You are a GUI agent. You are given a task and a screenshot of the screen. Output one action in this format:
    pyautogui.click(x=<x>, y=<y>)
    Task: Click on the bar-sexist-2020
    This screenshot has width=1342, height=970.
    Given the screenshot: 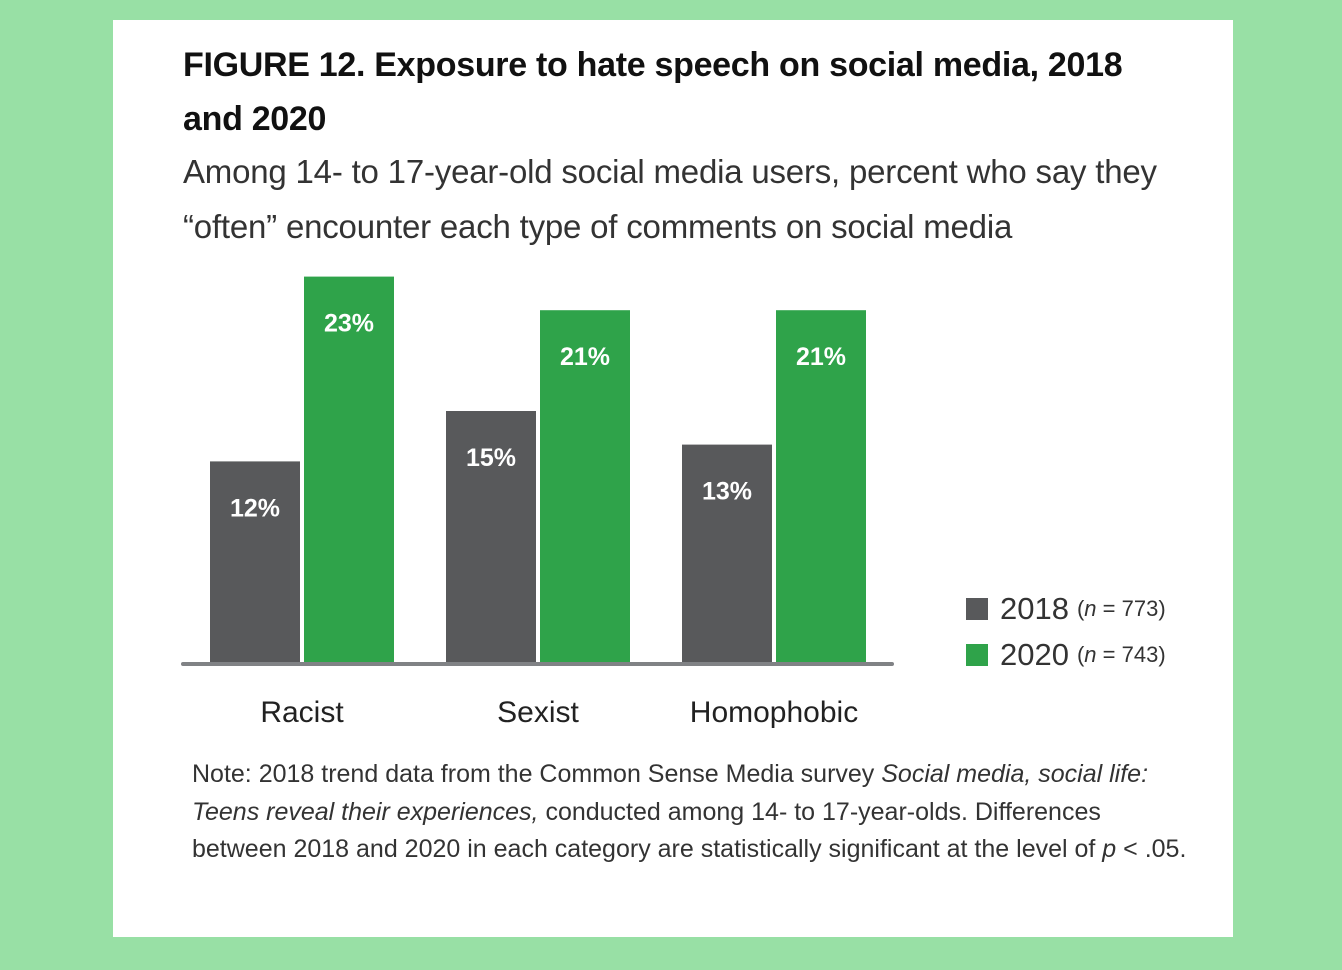 What is the action you would take?
    pyautogui.click(x=585, y=486)
    